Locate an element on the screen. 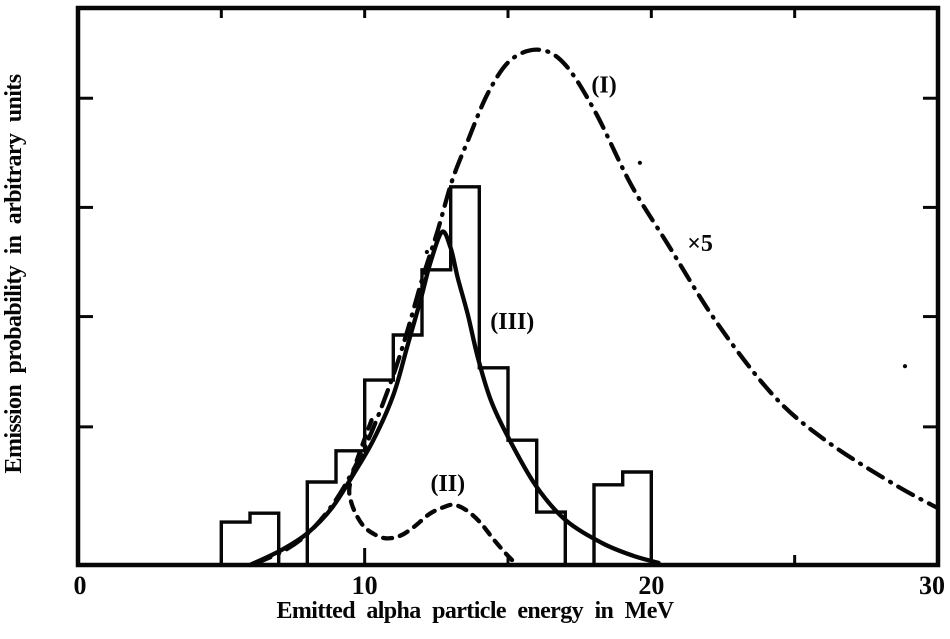 This screenshot has width=950, height=639. curve-annotation: (II) is located at coordinates (447, 484).